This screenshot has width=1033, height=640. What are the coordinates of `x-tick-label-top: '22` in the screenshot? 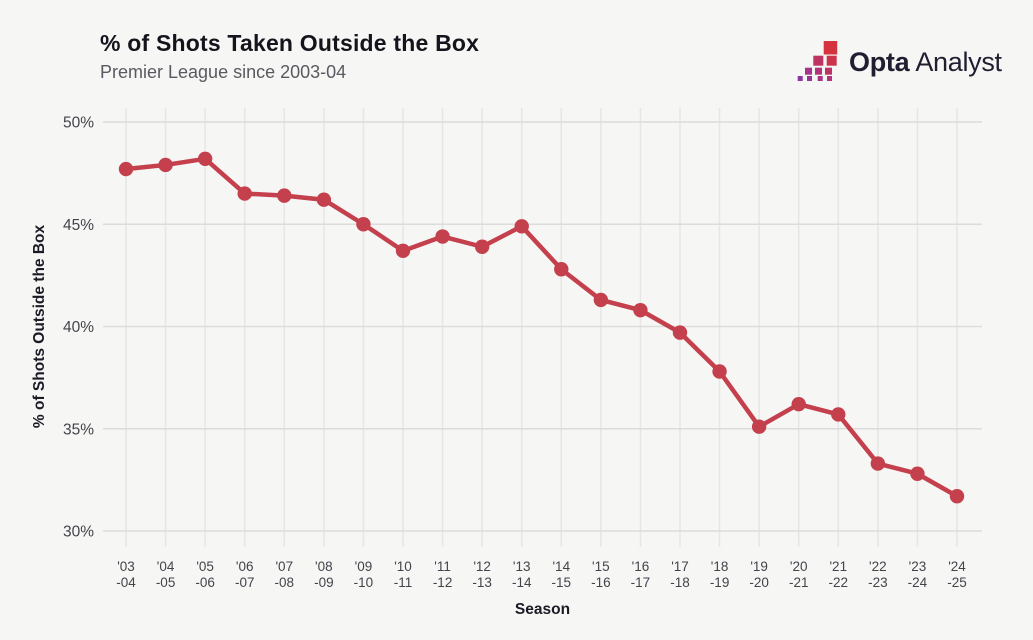 It's located at (878, 566).